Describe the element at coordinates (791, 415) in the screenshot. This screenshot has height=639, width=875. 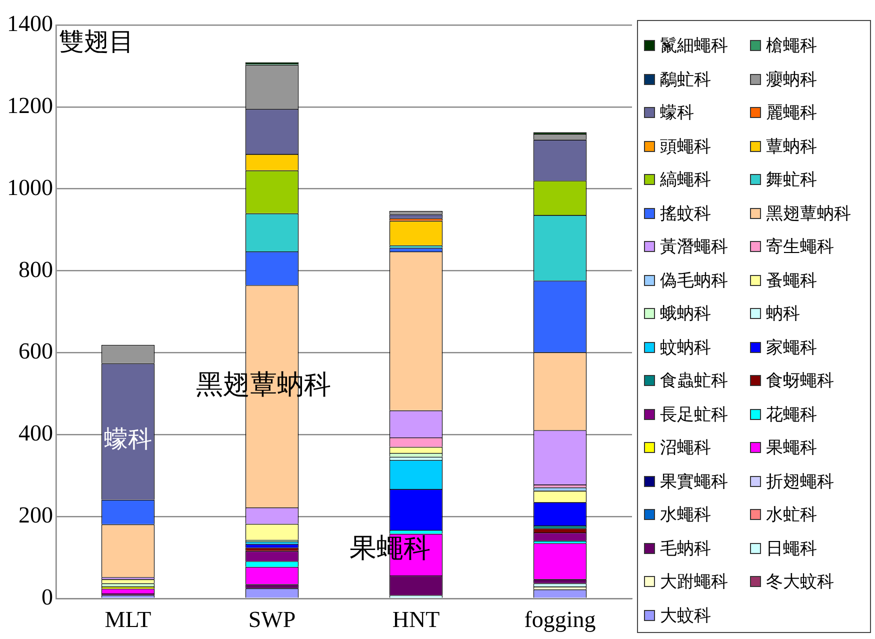
I see `legend-label: 花蠅科` at that location.